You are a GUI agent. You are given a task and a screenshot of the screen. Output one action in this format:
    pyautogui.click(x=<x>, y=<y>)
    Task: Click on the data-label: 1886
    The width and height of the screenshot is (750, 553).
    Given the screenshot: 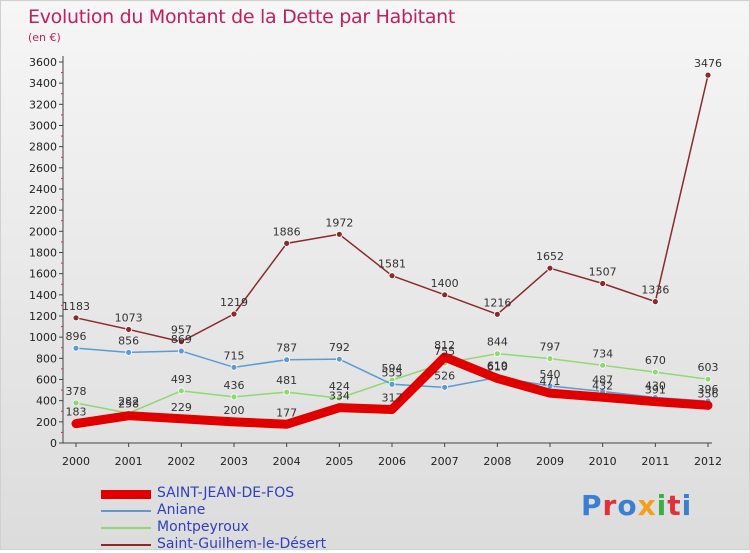 What is the action you would take?
    pyautogui.click(x=287, y=231)
    